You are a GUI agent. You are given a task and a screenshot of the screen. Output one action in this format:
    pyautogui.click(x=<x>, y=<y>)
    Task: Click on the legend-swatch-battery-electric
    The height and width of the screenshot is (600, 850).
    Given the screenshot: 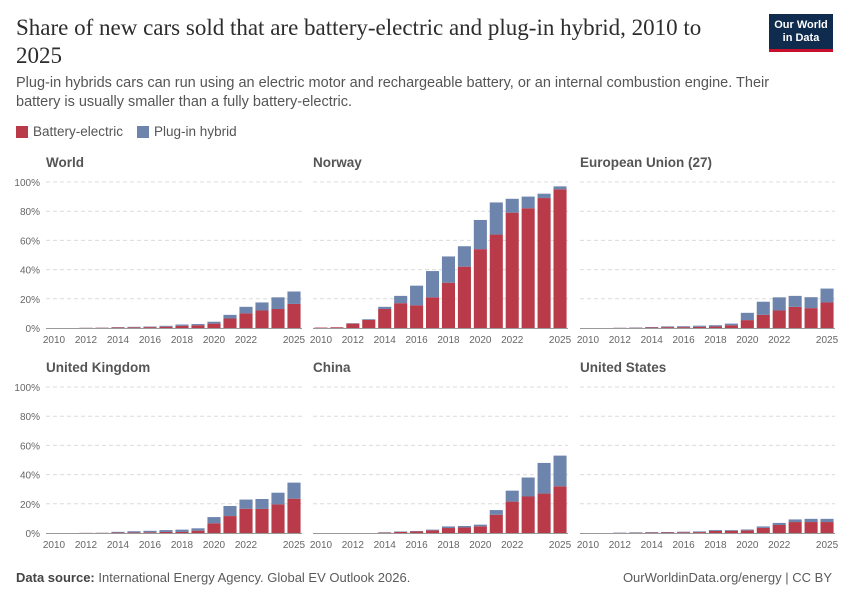 What is the action you would take?
    pyautogui.click(x=22, y=131)
    